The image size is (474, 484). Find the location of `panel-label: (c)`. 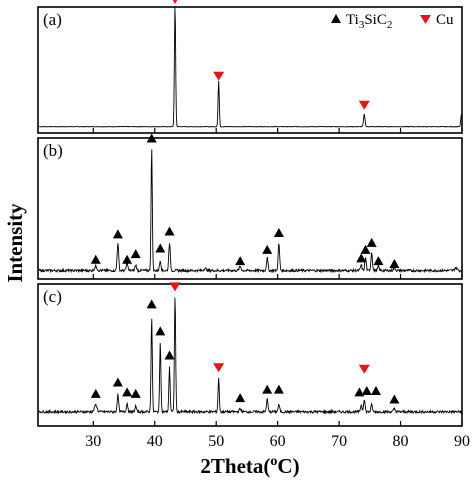

panel-label: (c) is located at coordinates (52, 296).